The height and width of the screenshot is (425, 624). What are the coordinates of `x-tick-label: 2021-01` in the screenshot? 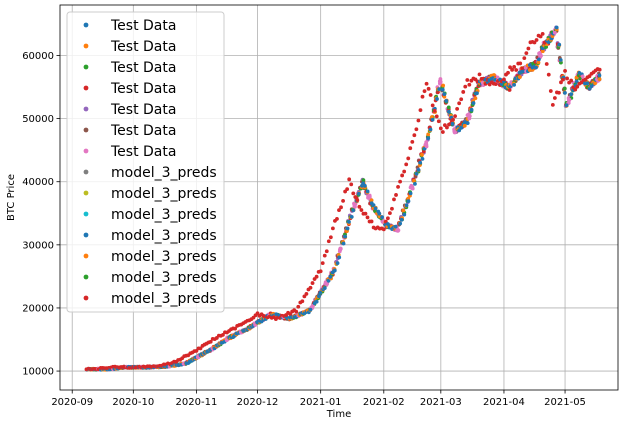 It's located at (321, 402).